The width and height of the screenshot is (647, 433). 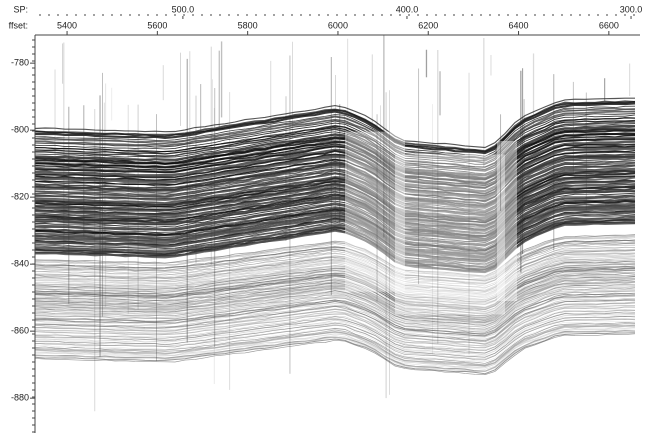 I want to click on x2-tick-label: 500.0, so click(x=183, y=9).